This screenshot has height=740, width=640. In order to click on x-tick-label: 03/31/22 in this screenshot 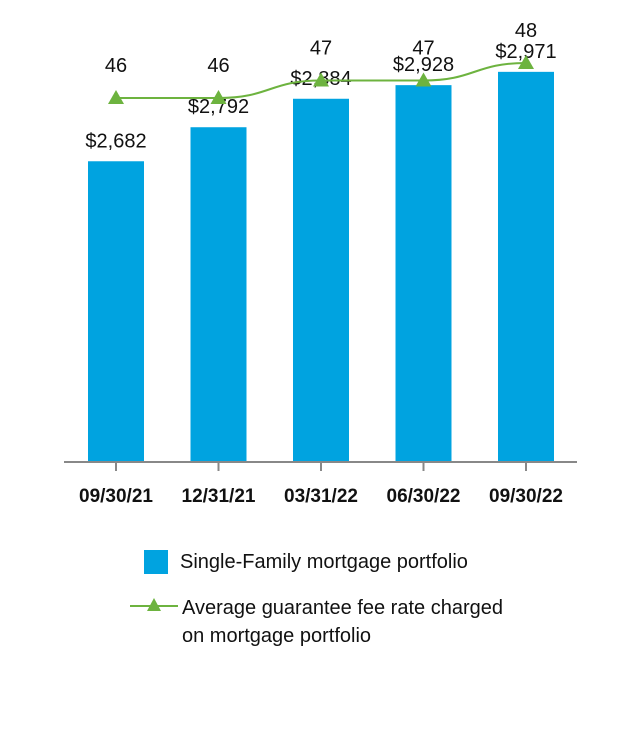, I will do `click(321, 496)`.